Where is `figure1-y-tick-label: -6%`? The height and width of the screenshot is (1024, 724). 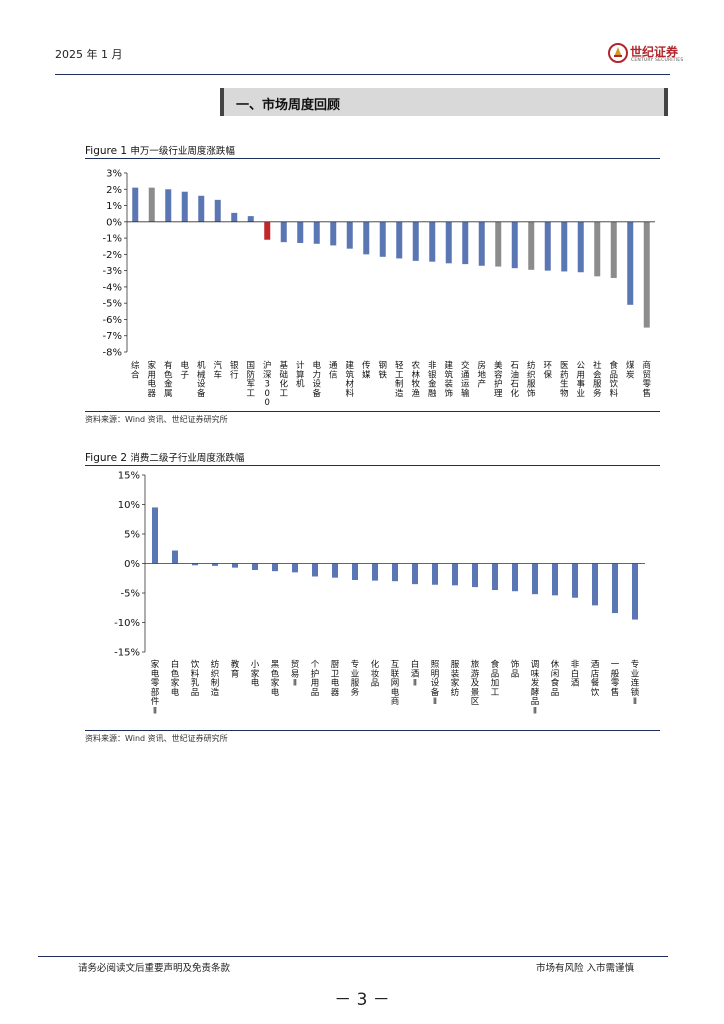 figure1-y-tick-label: -6% is located at coordinates (112, 320).